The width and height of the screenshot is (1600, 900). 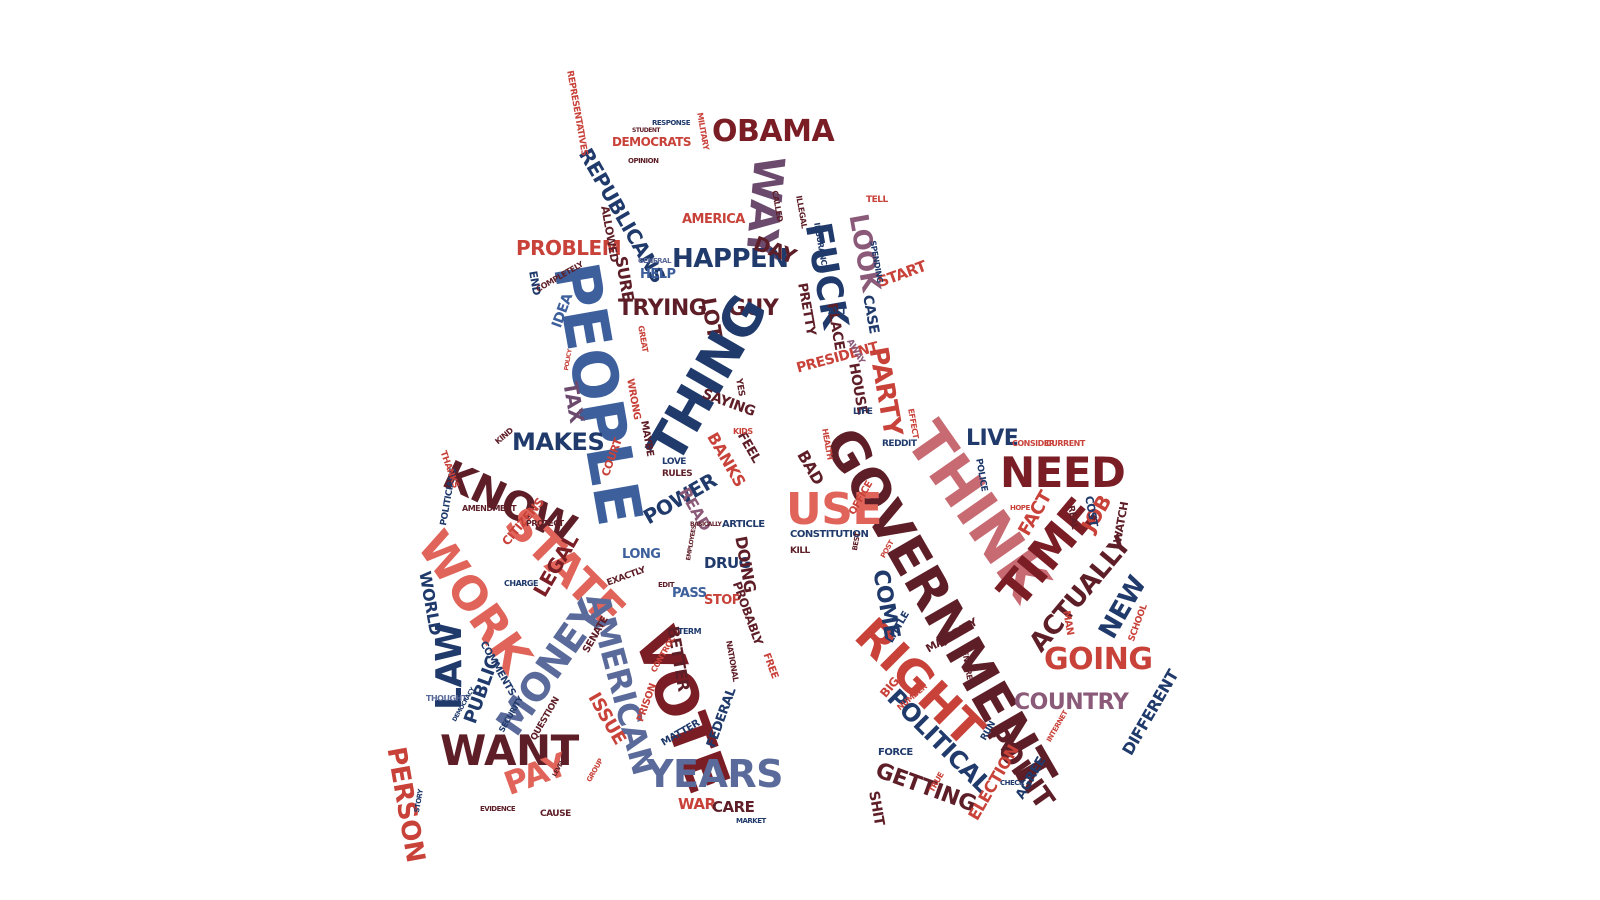 What do you see at coordinates (1020, 508) in the screenshot?
I see `word-hope: HOPE` at bounding box center [1020, 508].